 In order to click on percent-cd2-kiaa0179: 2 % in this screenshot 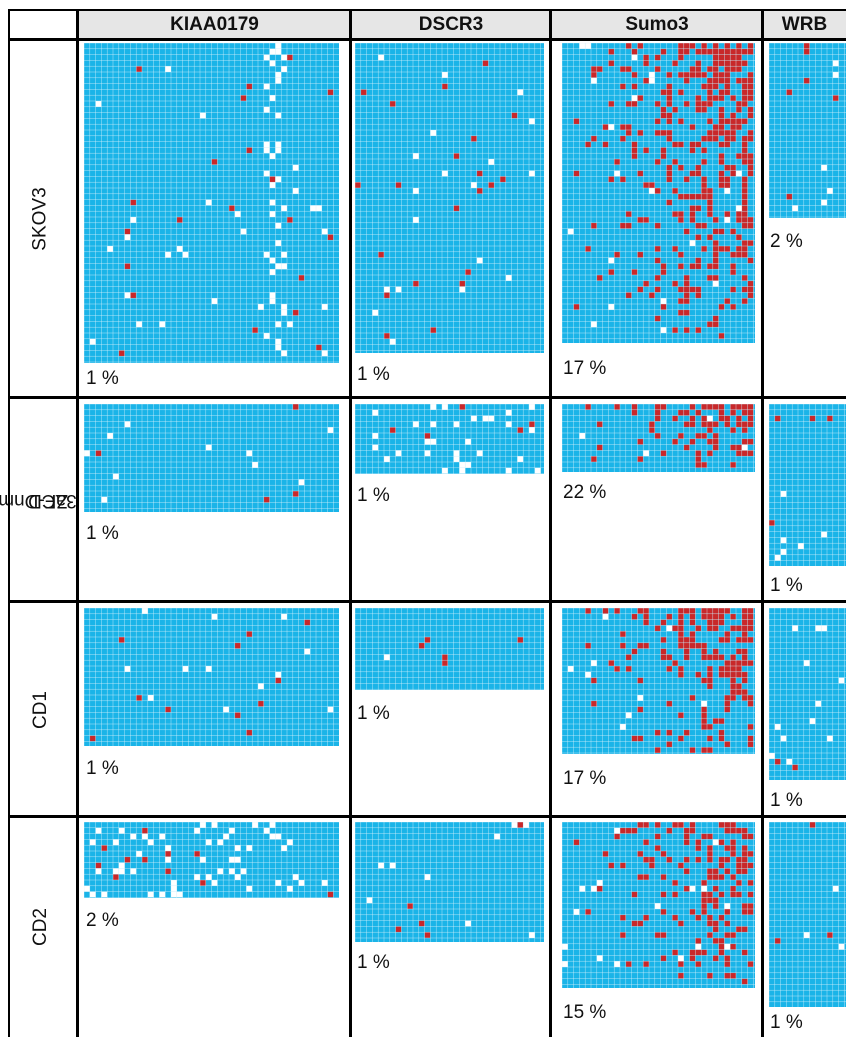, I will do `click(102, 920)`.